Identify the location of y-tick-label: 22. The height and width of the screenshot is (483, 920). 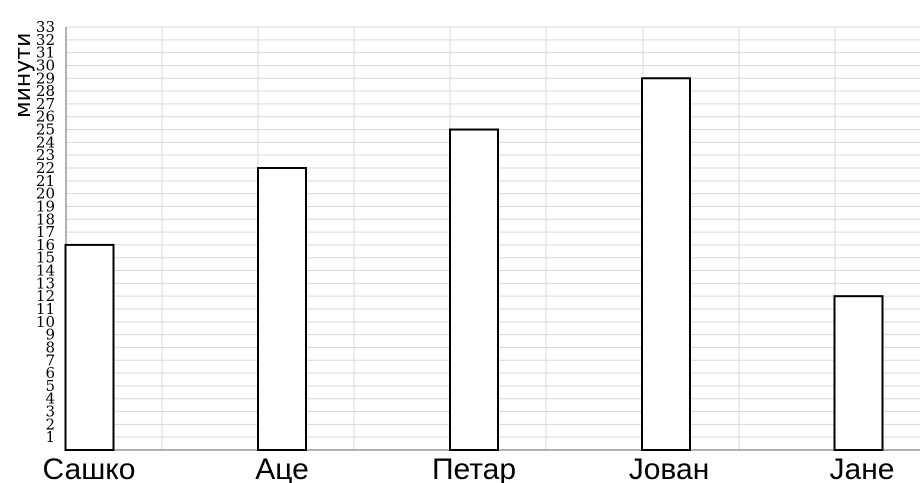
(45, 168).